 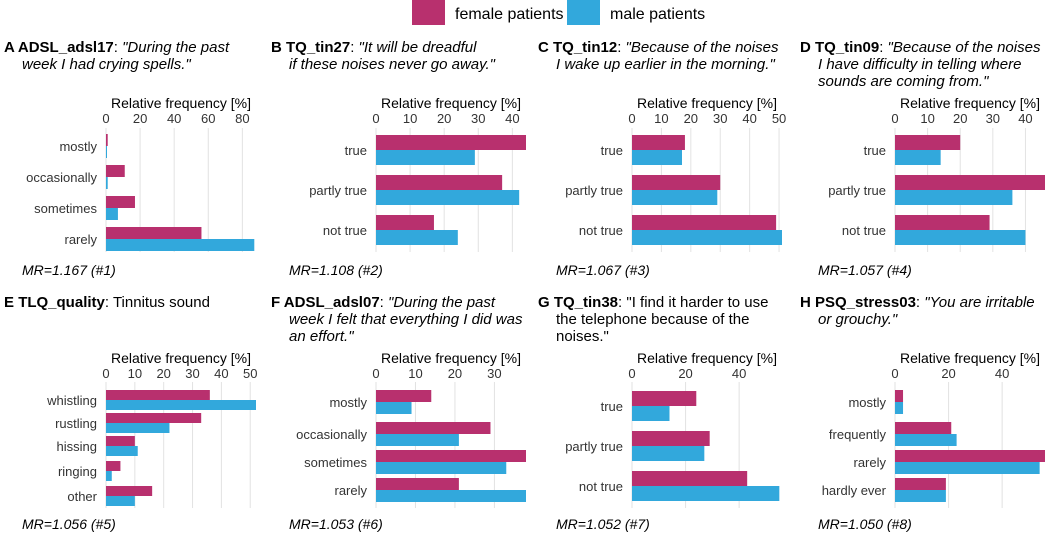 What do you see at coordinates (117, 47) in the screenshot?
I see `panel-title: A ADSL_adsl17: "During the past` at bounding box center [117, 47].